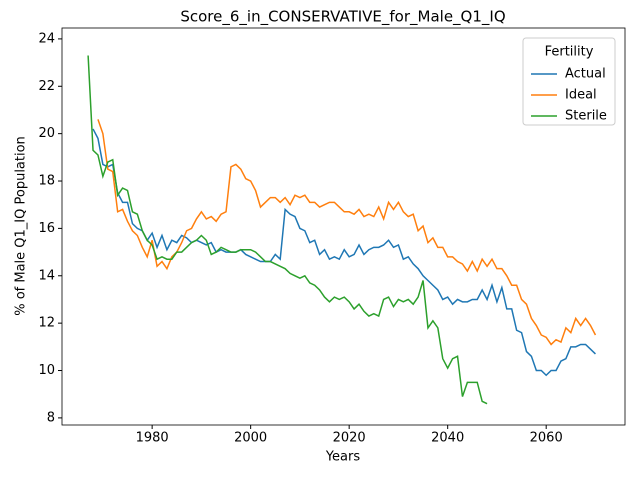  Describe the element at coordinates (46, 275) in the screenshot. I see `y-tick-label: 14` at that location.